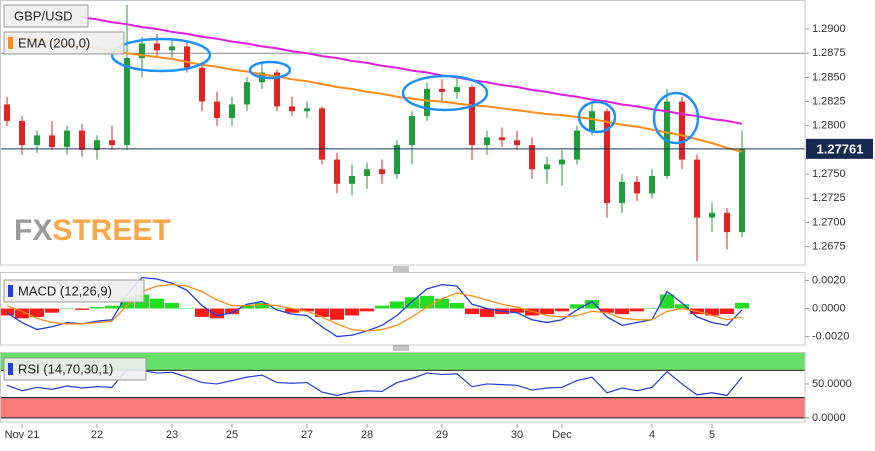 Image resolution: width=875 pixels, height=451 pixels. What do you see at coordinates (517, 435) in the screenshot?
I see `x-tick-label: 30` at bounding box center [517, 435].